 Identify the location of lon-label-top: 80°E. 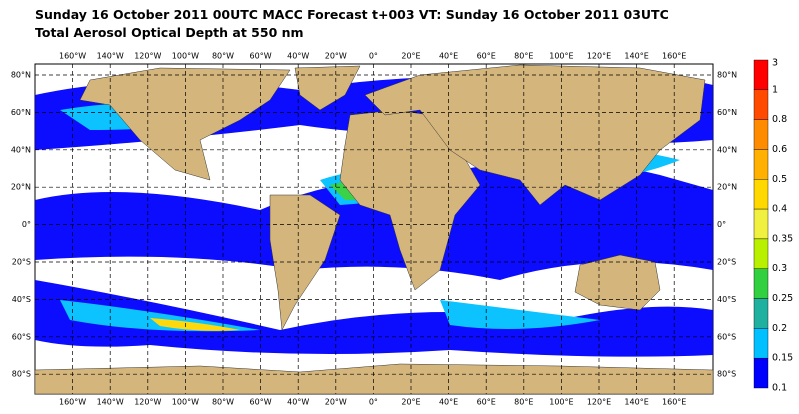
(523, 56).